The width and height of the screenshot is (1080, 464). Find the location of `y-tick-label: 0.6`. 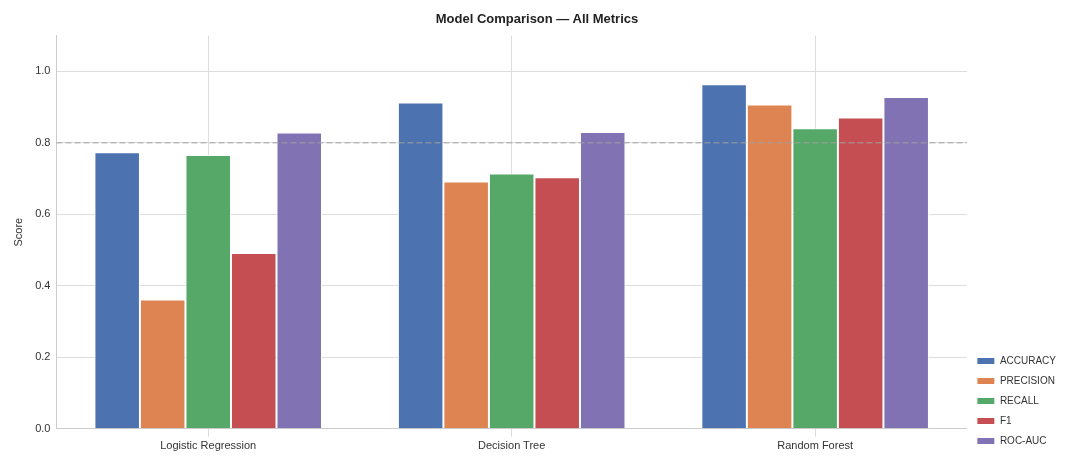

y-tick-label: 0.6 is located at coordinates (43, 213).